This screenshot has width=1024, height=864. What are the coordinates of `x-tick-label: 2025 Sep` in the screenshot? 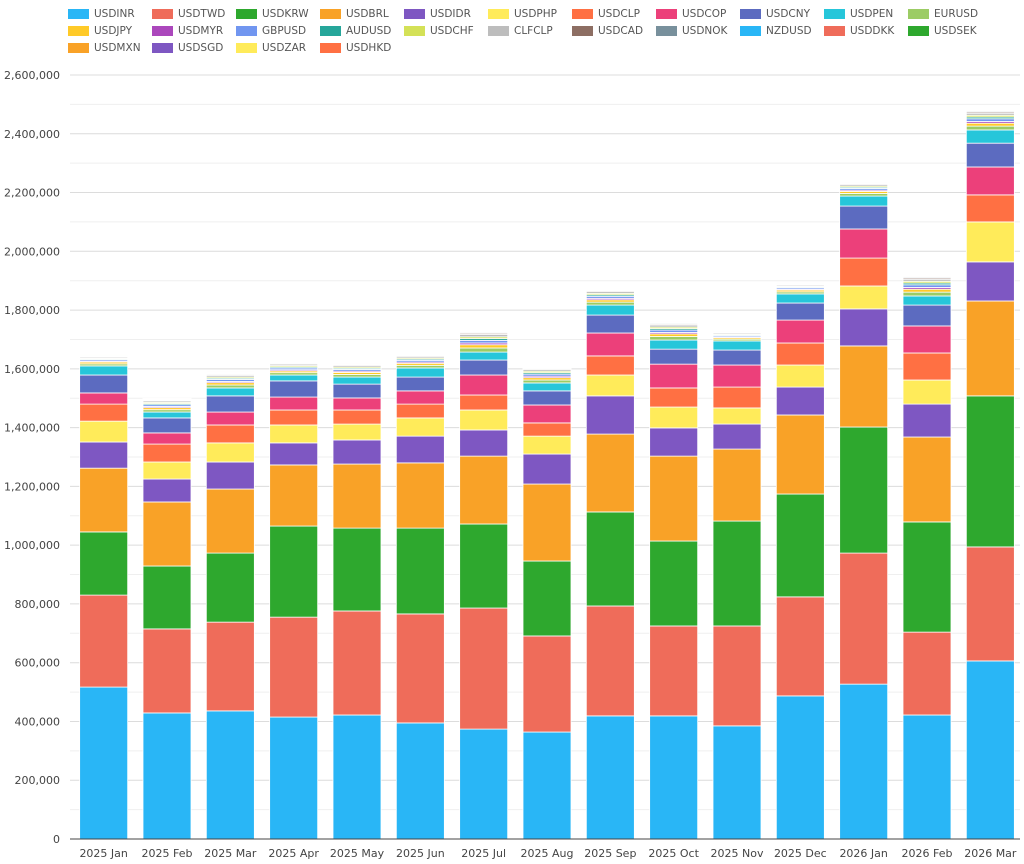 It's located at (610, 853).